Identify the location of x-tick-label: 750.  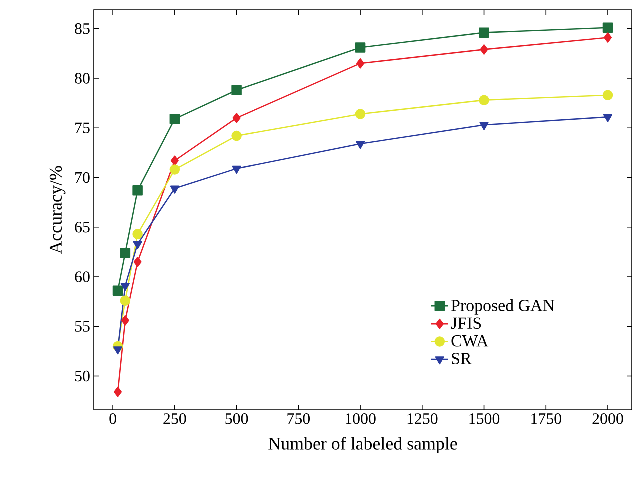
(299, 419).